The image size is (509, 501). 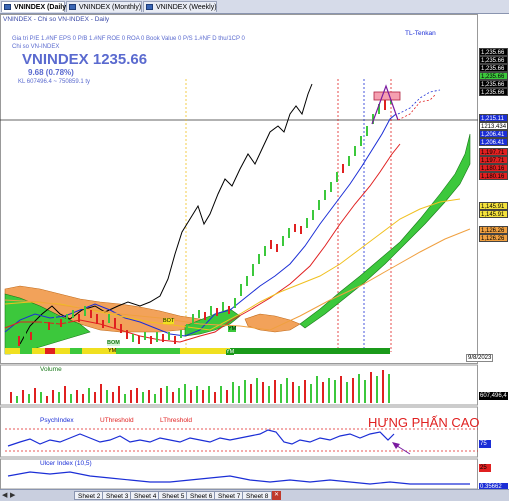 I want to click on sheet-tab-2: Sheet 2, so click(x=89, y=495).